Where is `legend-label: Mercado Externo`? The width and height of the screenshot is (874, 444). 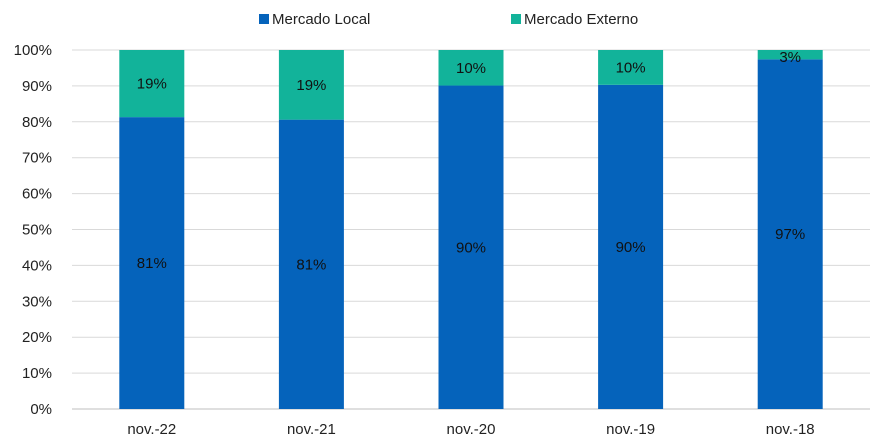 legend-label: Mercado Externo is located at coordinates (581, 19).